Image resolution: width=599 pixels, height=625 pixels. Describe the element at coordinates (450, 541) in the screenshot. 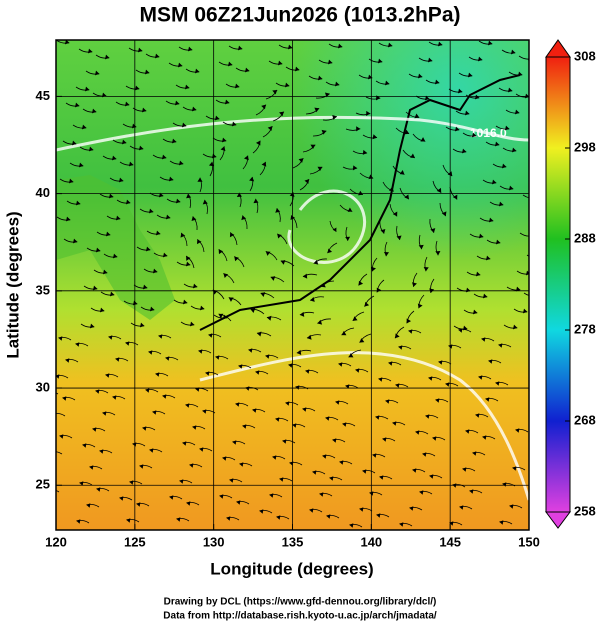

I see `x-tick-label: 145` at that location.